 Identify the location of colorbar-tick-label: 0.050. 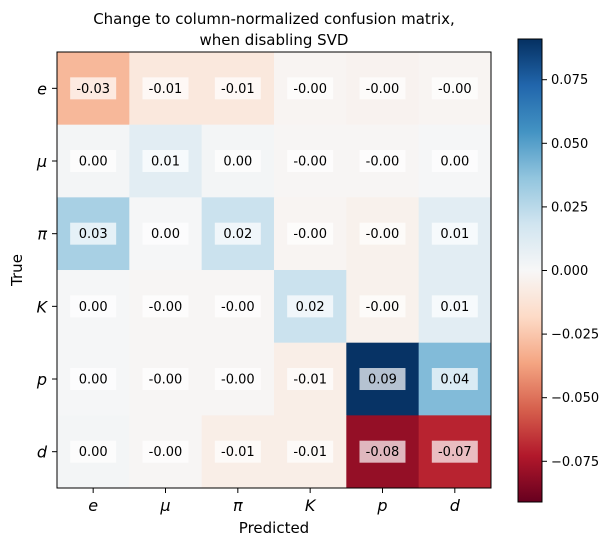
(569, 144).